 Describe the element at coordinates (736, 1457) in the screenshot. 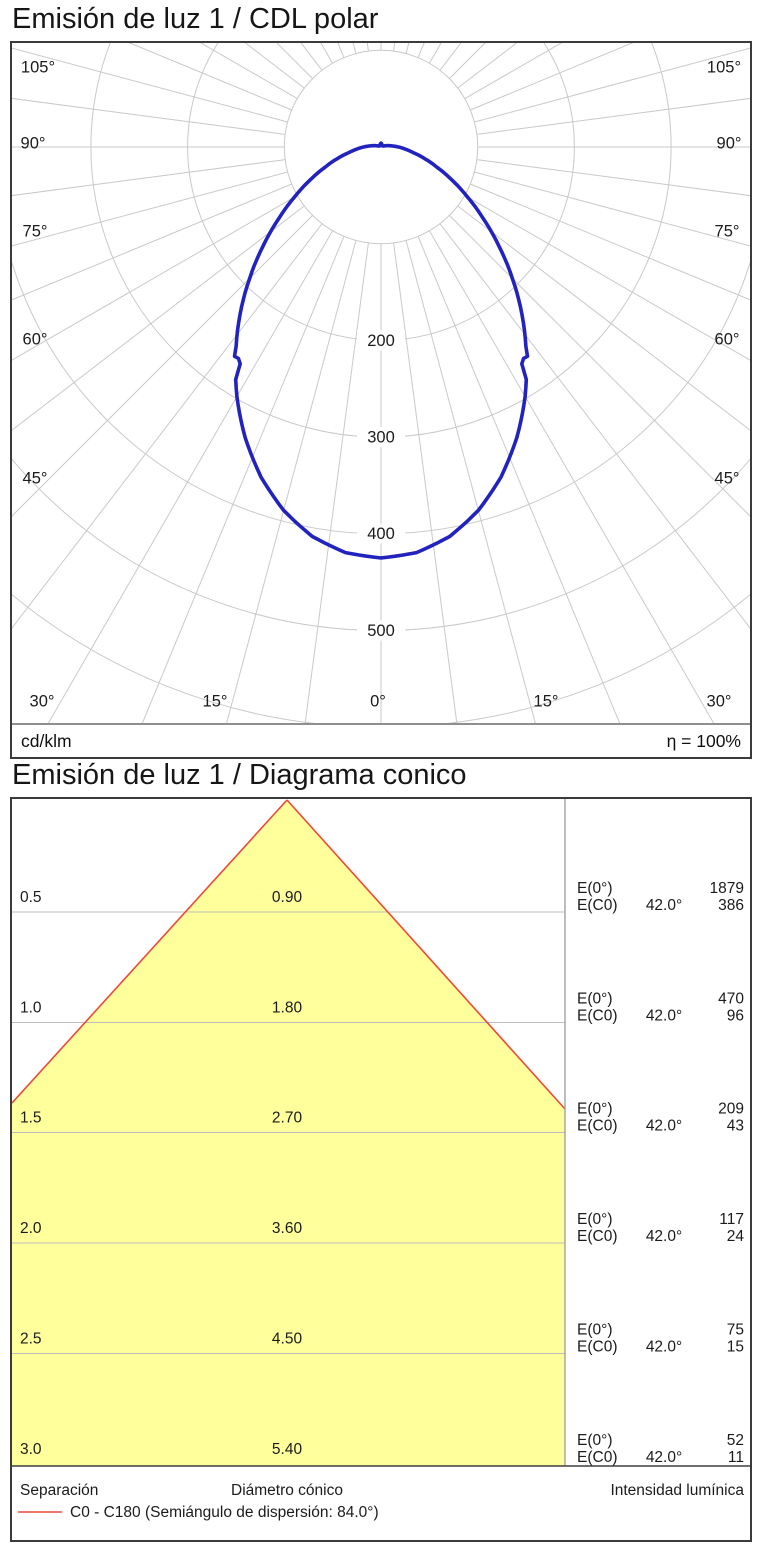

I see `ec0-value: 11` at that location.